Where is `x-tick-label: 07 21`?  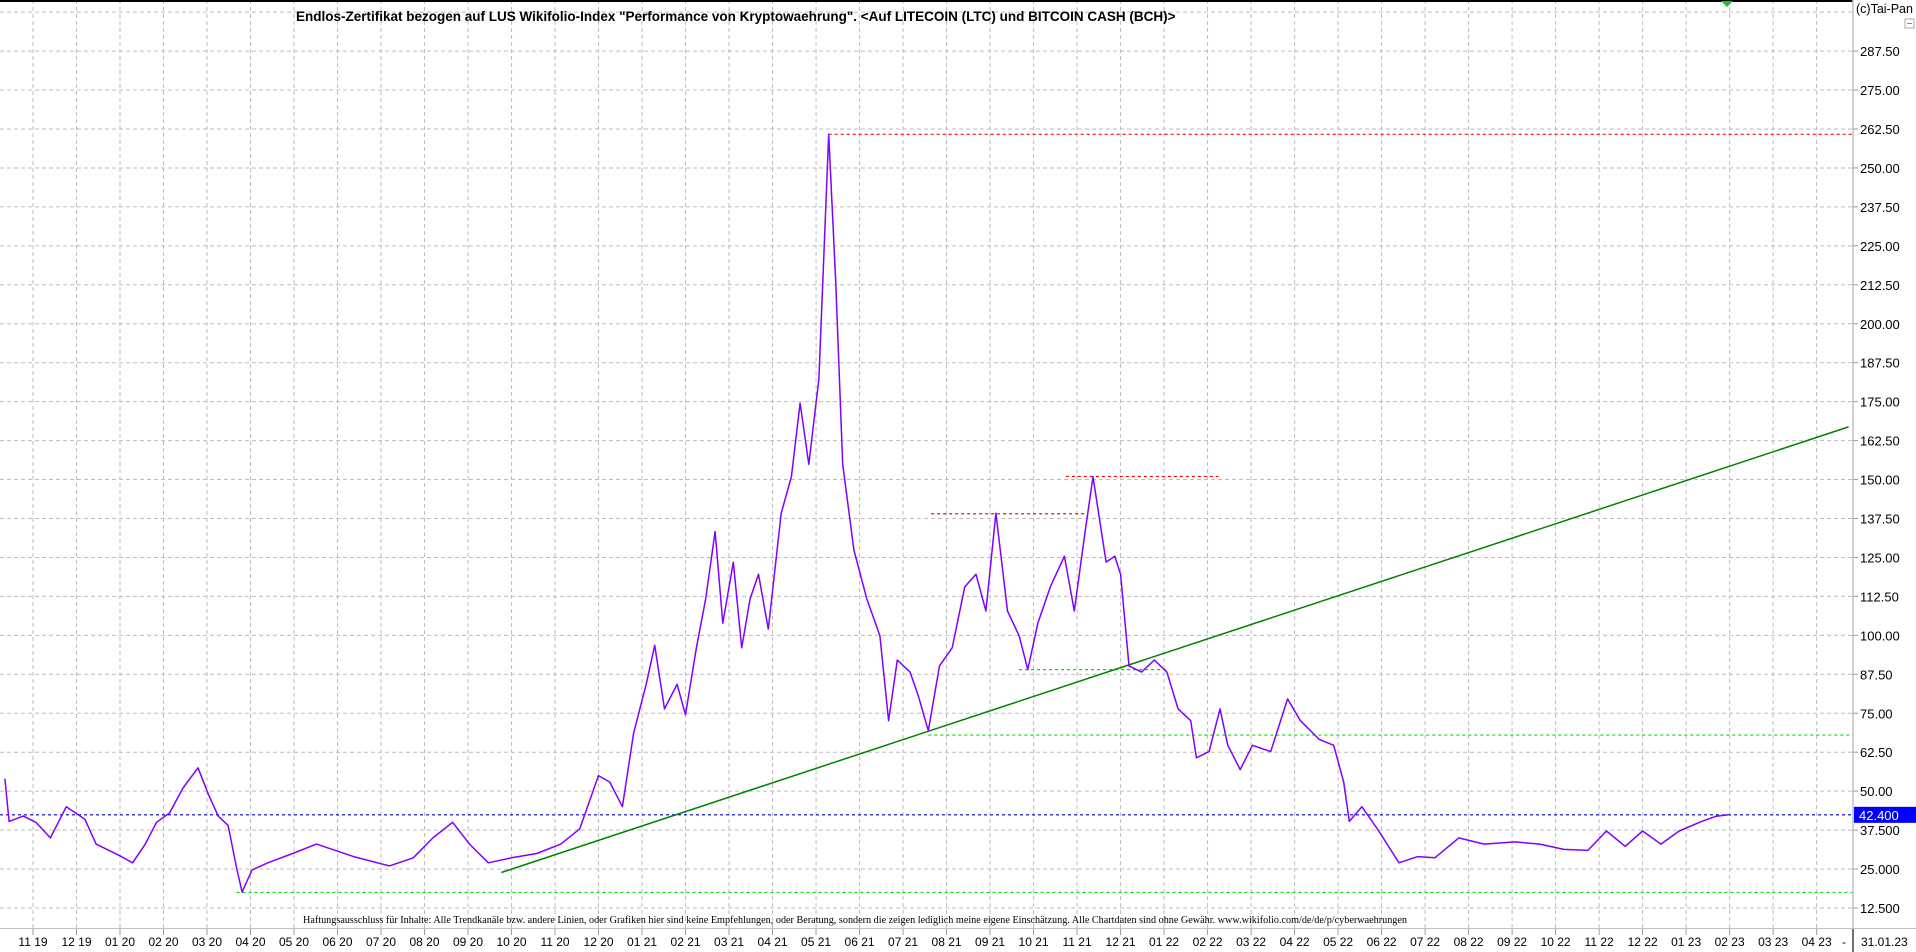
x-tick-label: 07 21 is located at coordinates (903, 942).